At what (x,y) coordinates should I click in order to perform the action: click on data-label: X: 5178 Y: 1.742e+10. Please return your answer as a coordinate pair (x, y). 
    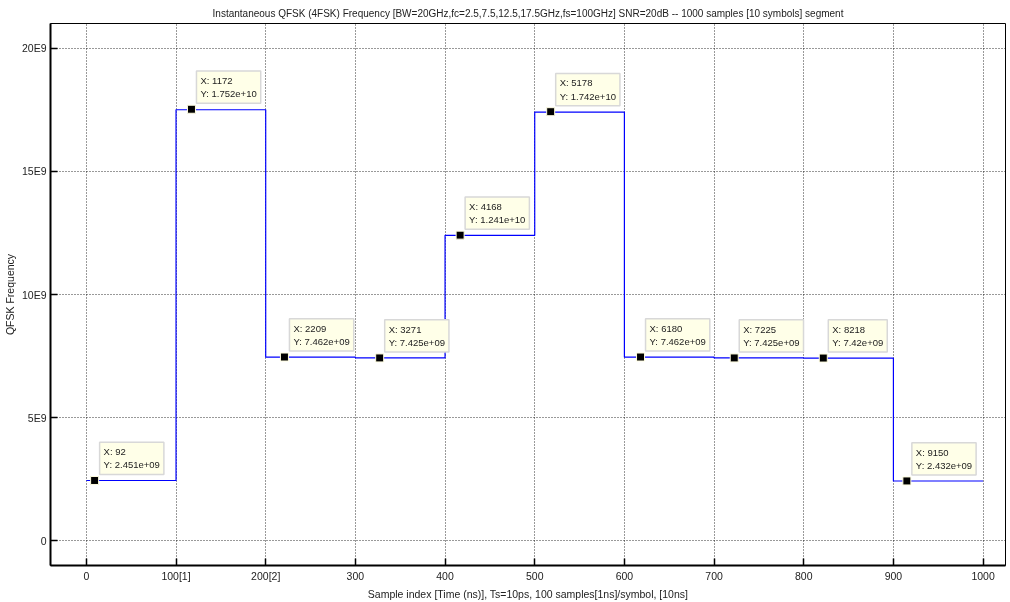
    Looking at the image, I should click on (587, 89).